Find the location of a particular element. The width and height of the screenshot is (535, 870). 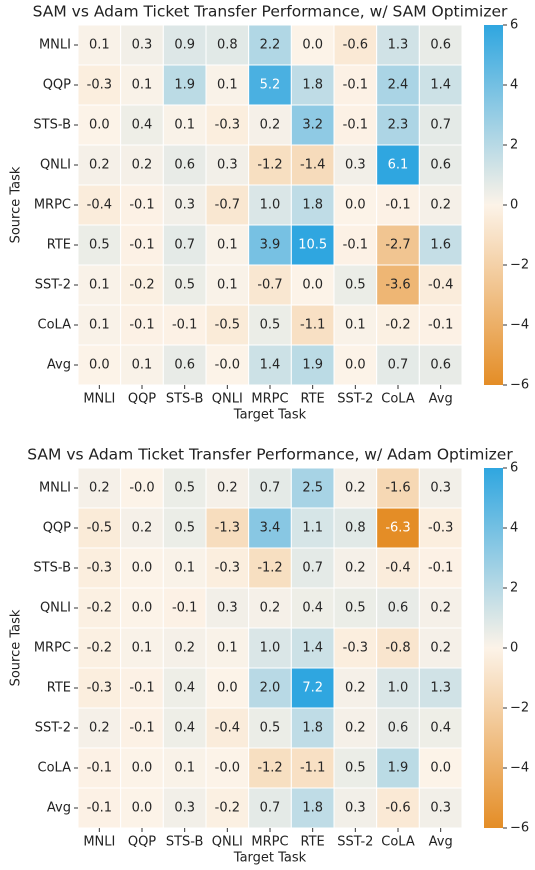

y-tick-label: CoLA is located at coordinates (55, 325).